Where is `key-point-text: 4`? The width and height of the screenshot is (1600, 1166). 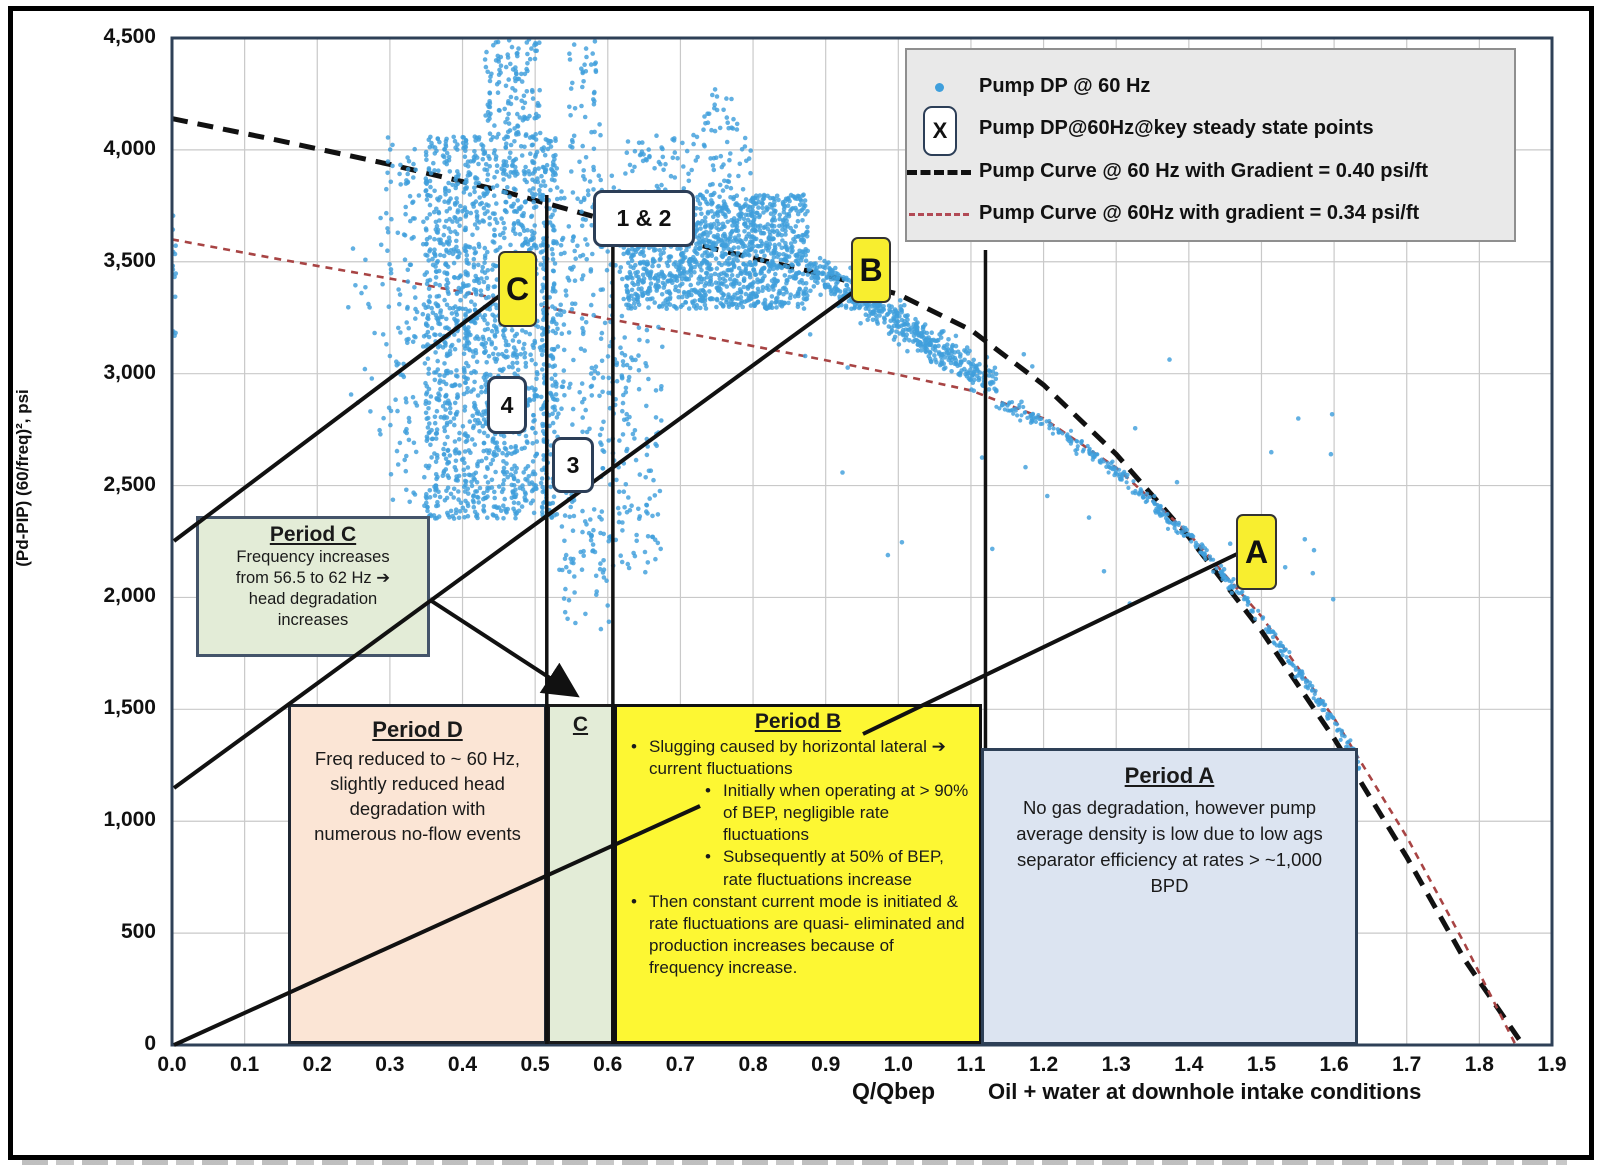
key-point-text: 4 is located at coordinates (507, 404).